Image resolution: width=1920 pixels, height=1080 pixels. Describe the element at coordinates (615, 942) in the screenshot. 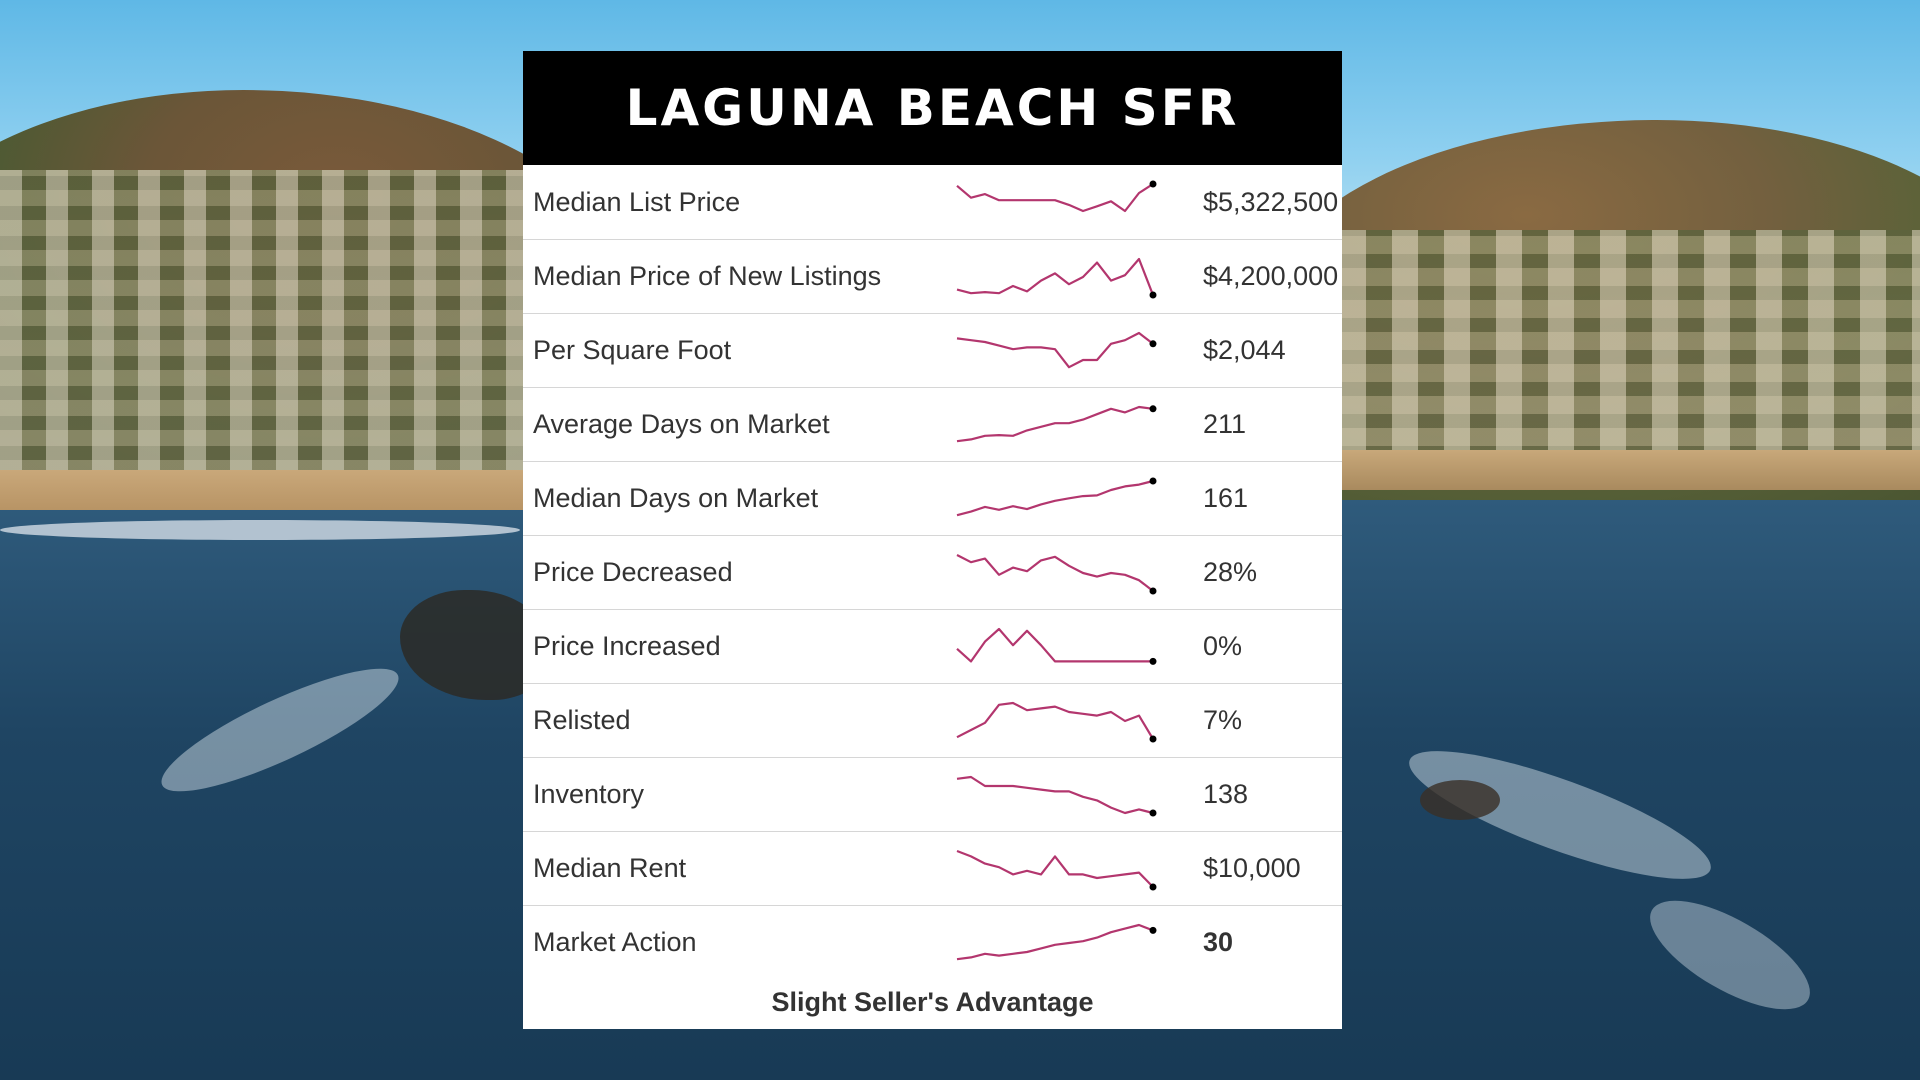

I see `stat-label: Market Action` at that location.